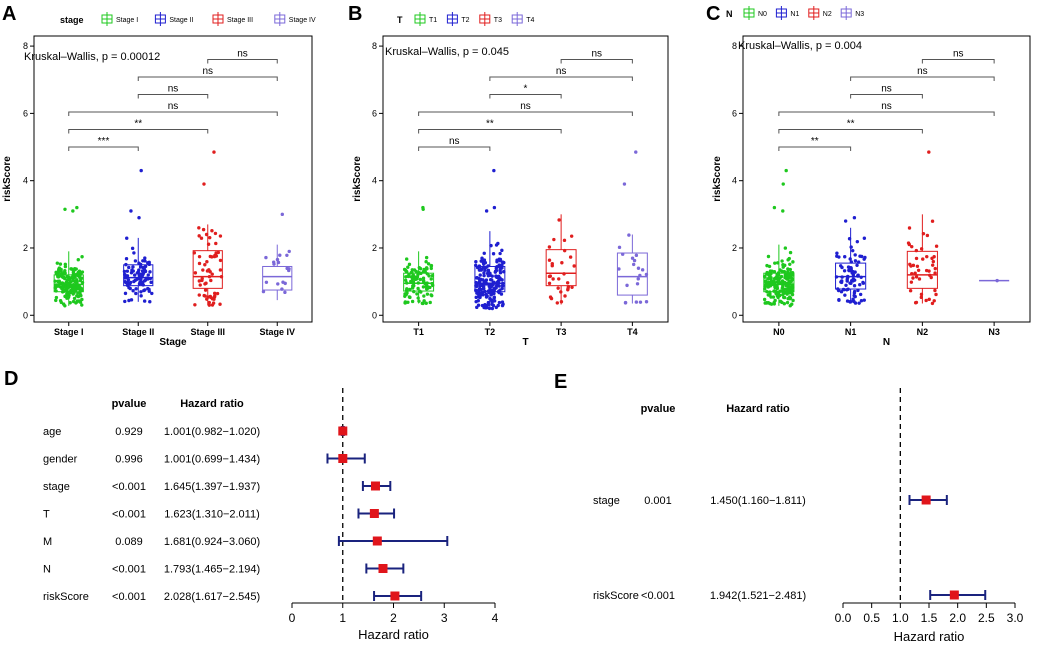 Image resolution: width=1059 pixels, height=646 pixels. What do you see at coordinates (25, 248) in the screenshot?
I see `y-tick-label: 2` at bounding box center [25, 248].